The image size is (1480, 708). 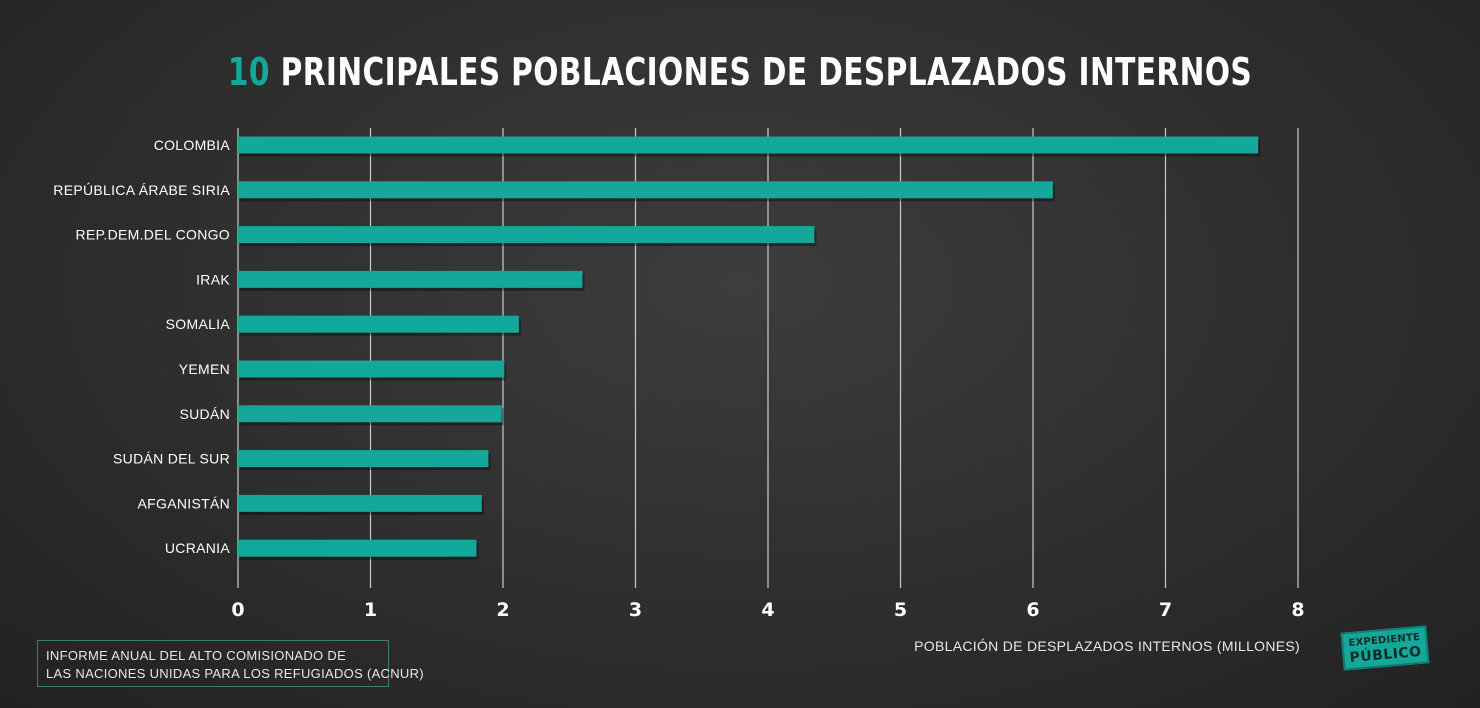 I want to click on bar-irak, so click(x=410, y=279).